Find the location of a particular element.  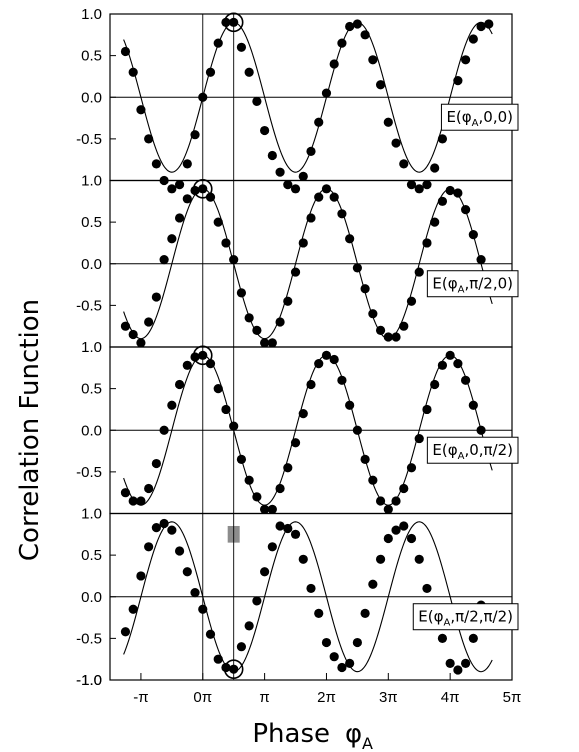

x-tick-label: 0π is located at coordinates (202, 697).